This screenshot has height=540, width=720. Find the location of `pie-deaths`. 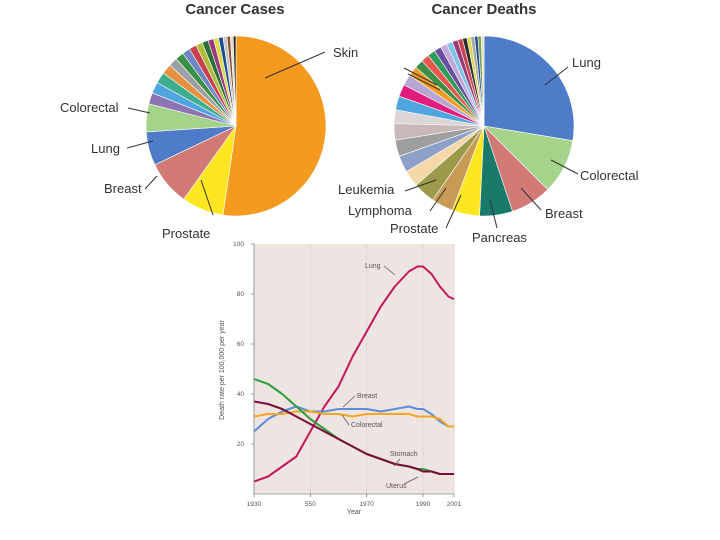

pie-deaths is located at coordinates (484, 126).